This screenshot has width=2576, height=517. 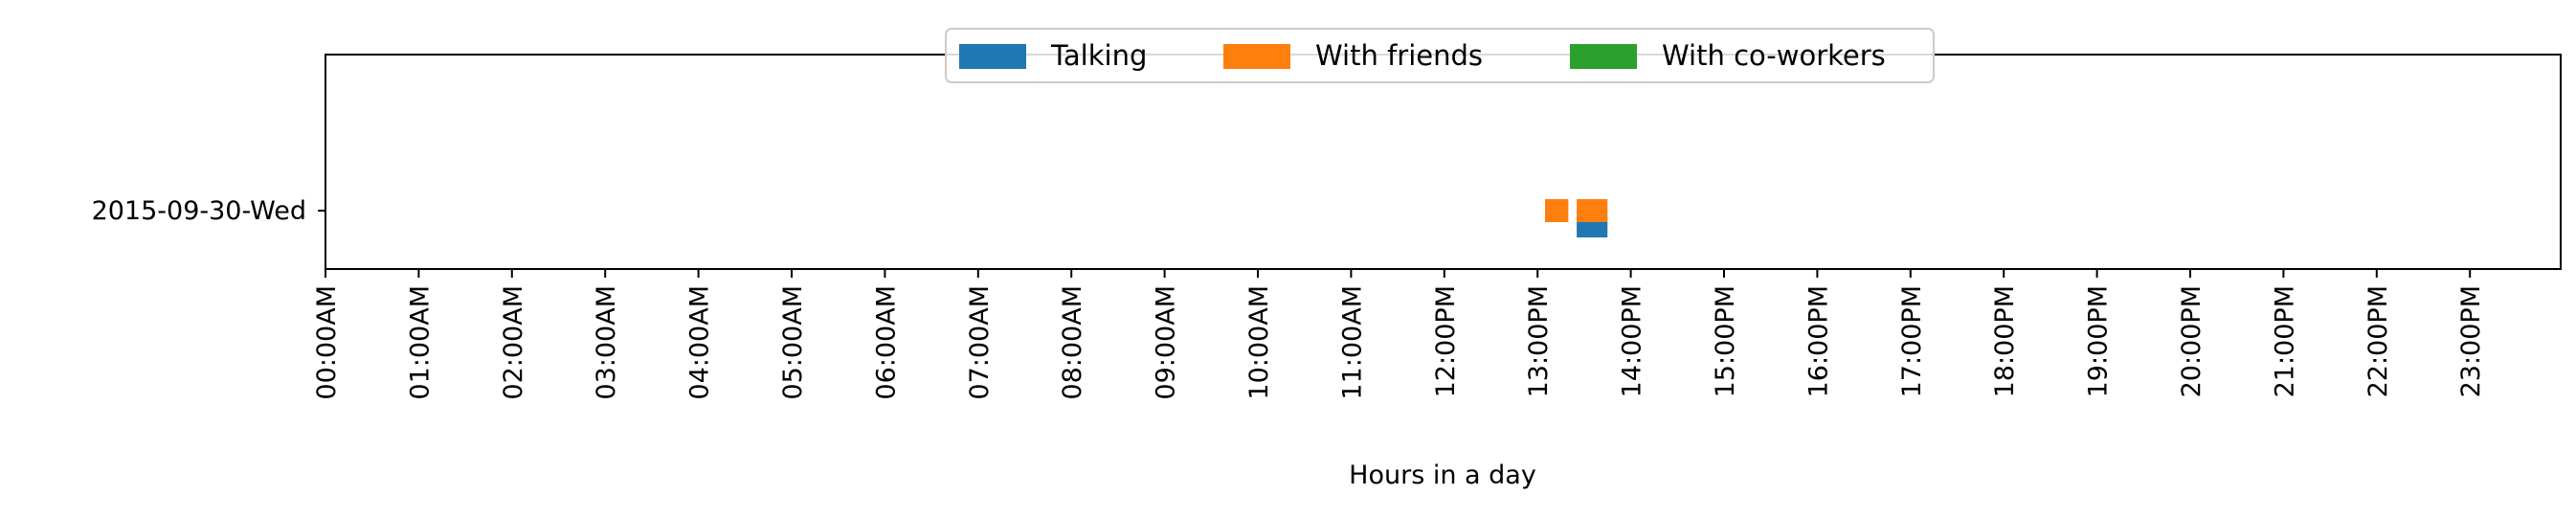 I want to click on x-tick-label: 08:00AM, so click(x=1073, y=342).